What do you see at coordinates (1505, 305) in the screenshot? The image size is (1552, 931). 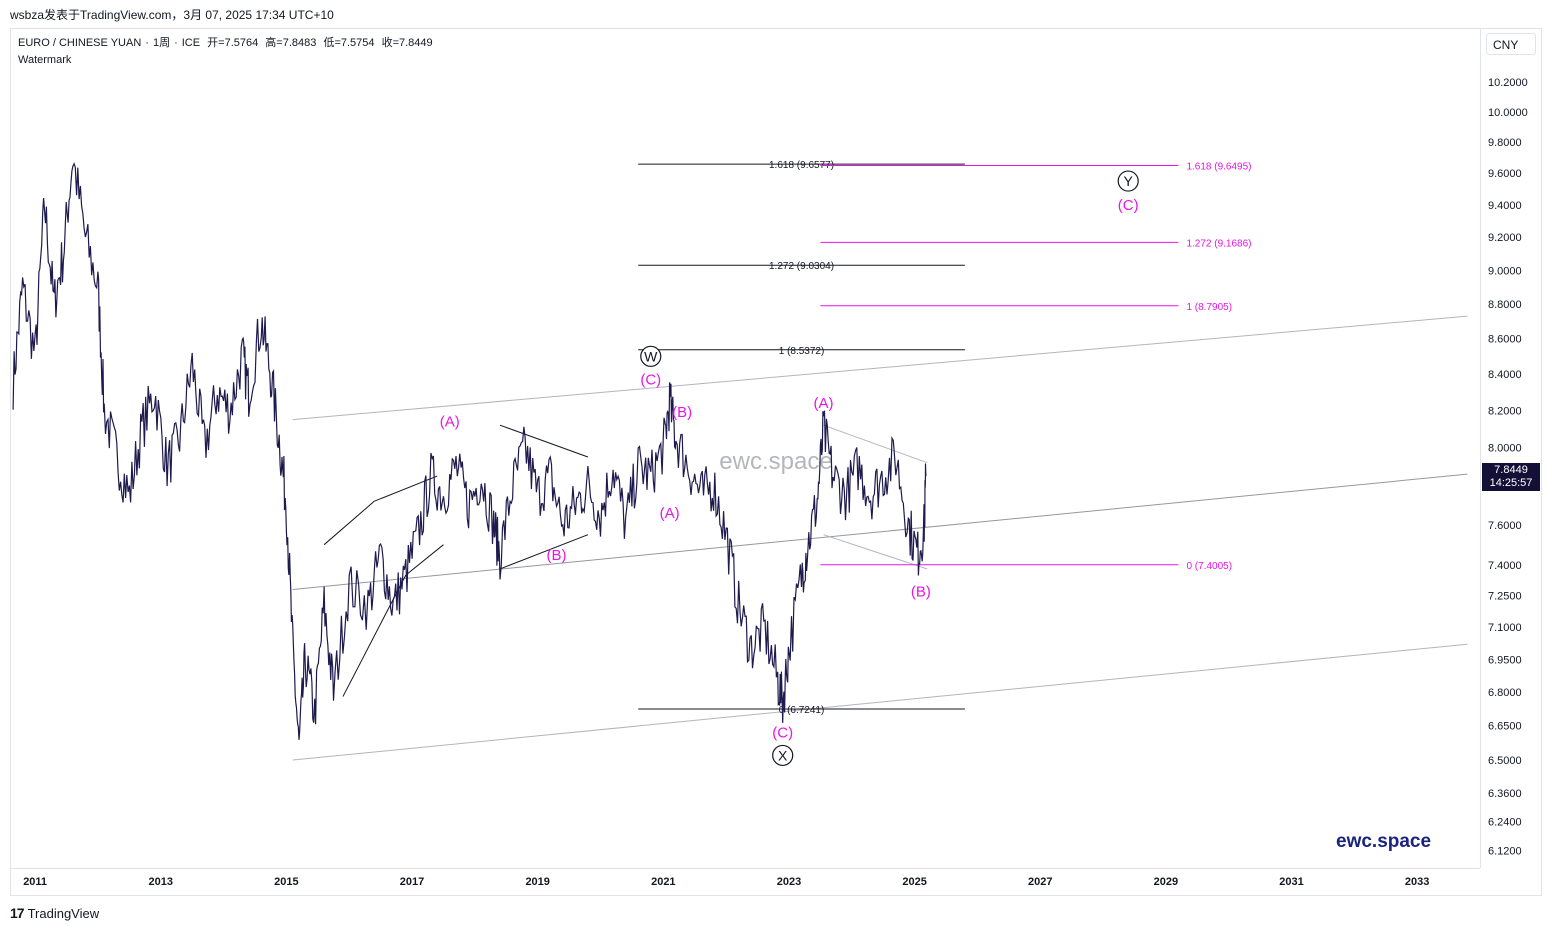 I see `y-tick-label: 8.8000` at bounding box center [1505, 305].